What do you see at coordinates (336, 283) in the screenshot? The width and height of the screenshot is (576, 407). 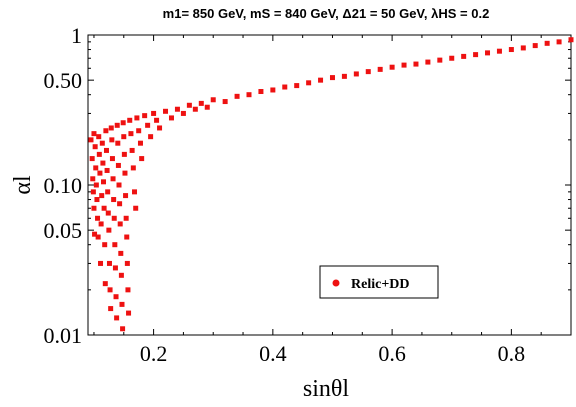 I see `legend-marker` at bounding box center [336, 283].